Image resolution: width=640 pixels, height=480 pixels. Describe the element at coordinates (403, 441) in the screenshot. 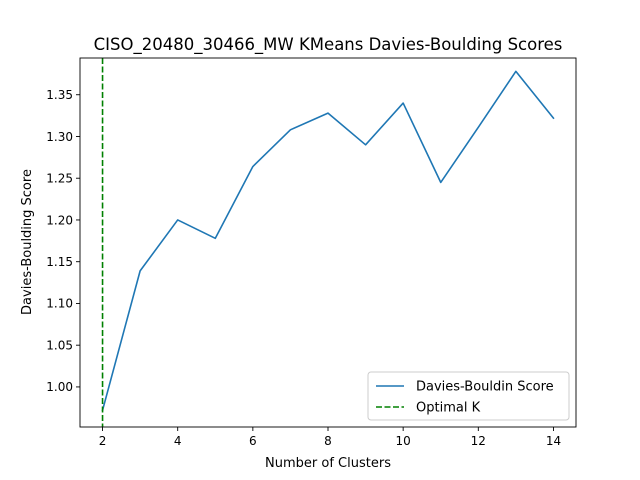

I see `x-tick-label: 10` at that location.